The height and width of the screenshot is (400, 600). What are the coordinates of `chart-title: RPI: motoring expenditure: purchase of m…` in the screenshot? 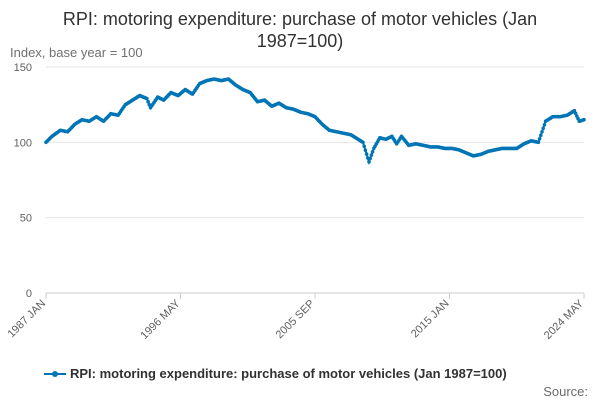 It's located at (300, 30).